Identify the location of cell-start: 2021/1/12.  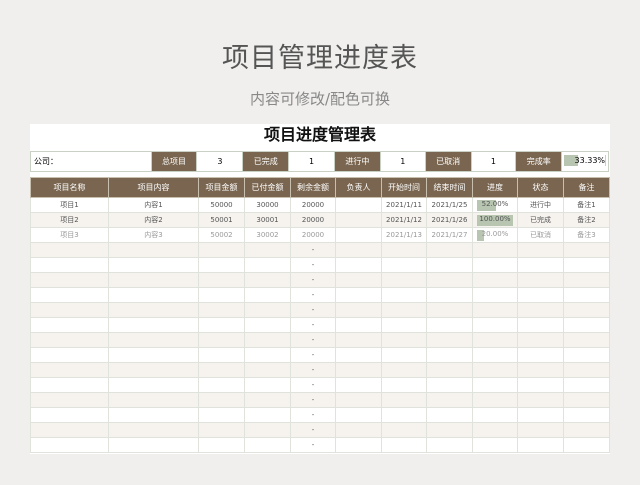
(404, 220).